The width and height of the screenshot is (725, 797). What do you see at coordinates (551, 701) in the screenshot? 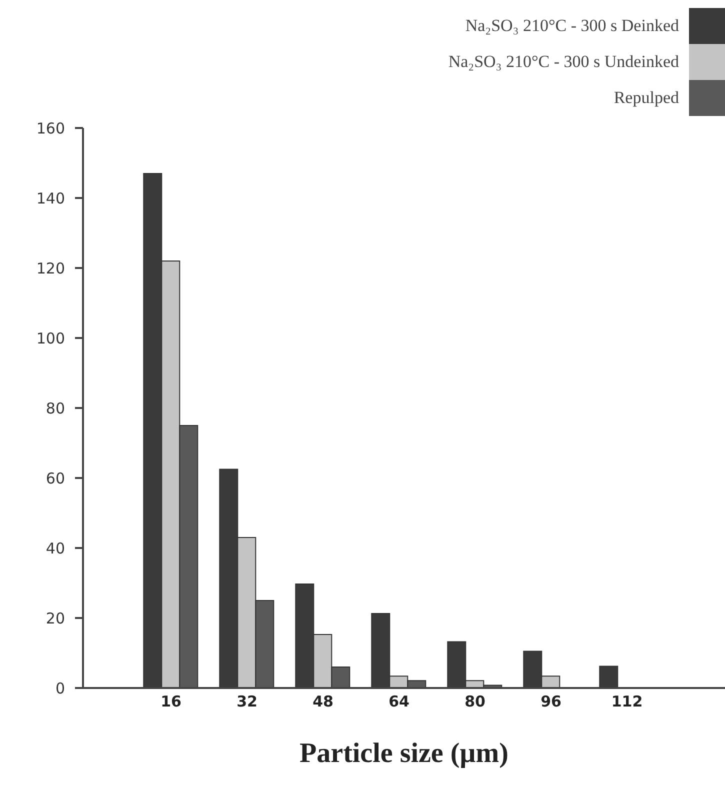
I see `x-tick-label: 96` at bounding box center [551, 701].